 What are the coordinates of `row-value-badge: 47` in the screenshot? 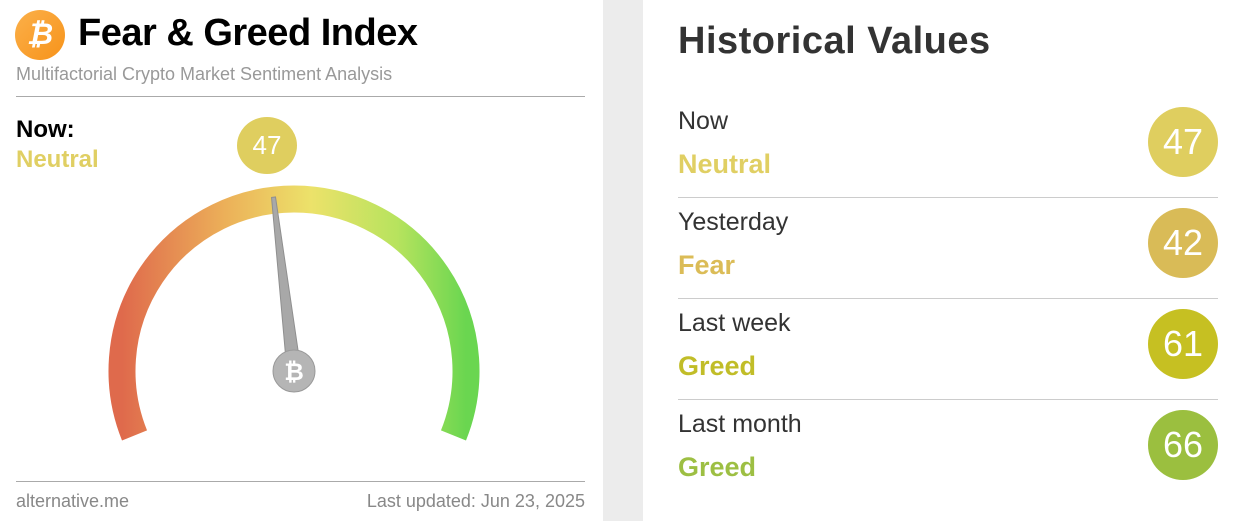 It's located at (1183, 142).